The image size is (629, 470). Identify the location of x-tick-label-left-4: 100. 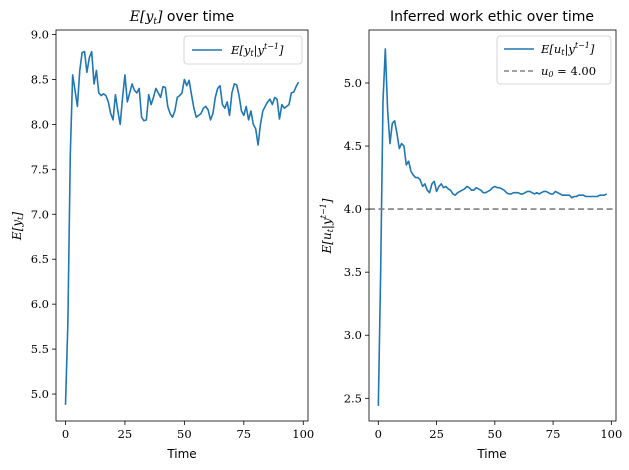
(303, 434).